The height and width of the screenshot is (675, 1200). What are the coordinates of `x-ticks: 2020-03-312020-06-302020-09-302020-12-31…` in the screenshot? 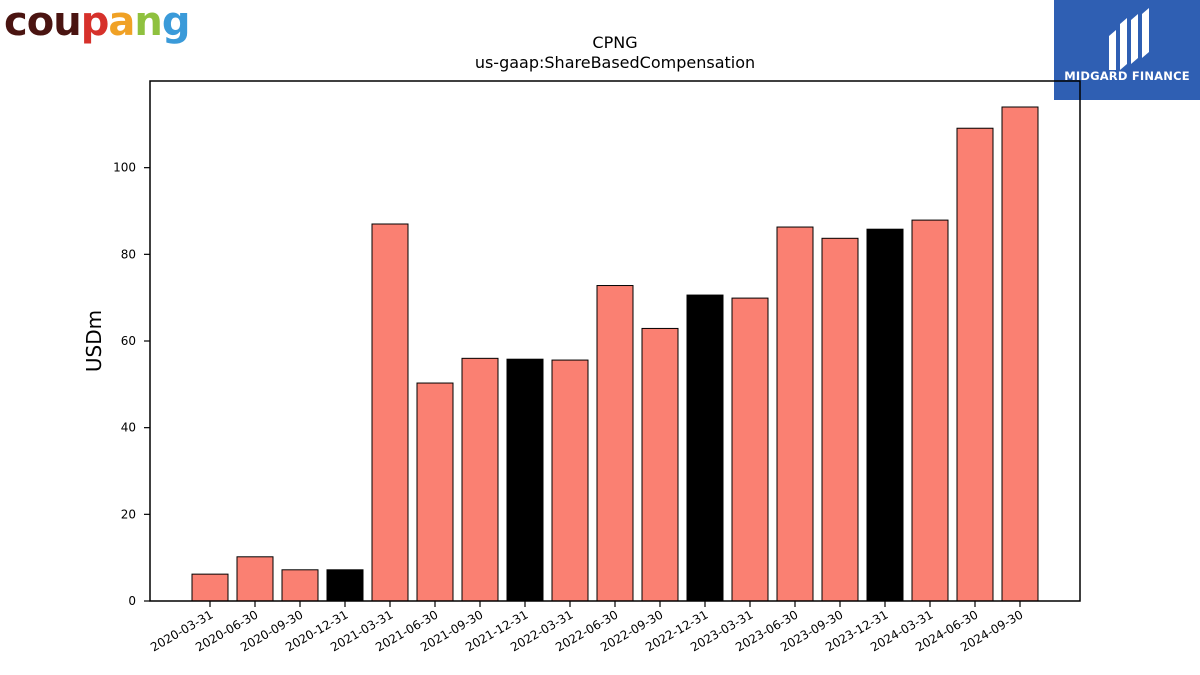 It's located at (587, 627).